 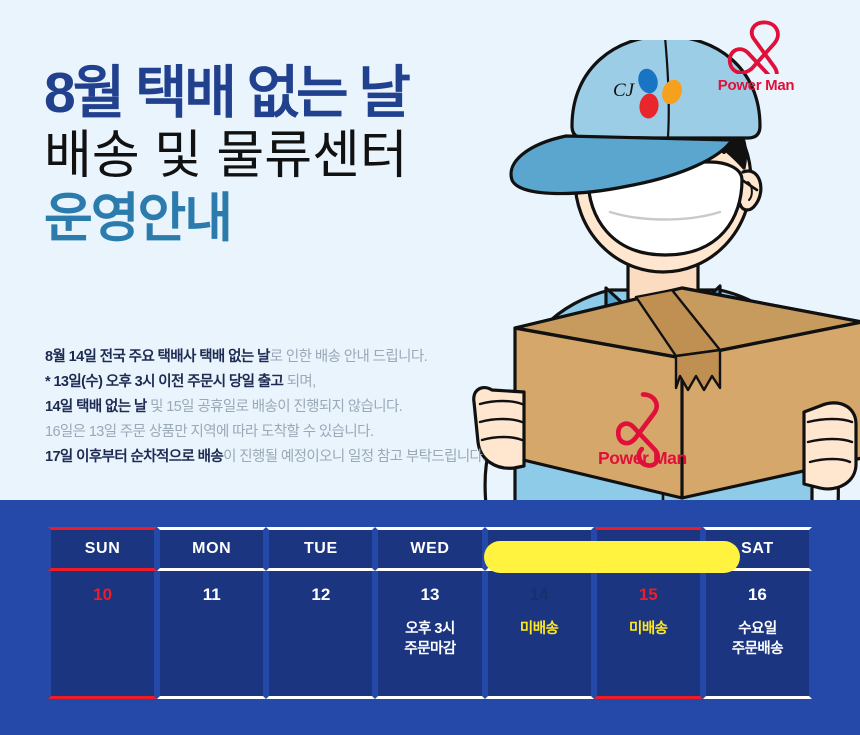 What do you see at coordinates (209, 432) in the screenshot?
I see `notice-line-4-rest: 16일은 13일 주문 상품만 지역에 따라 도착할 수 있습니다.` at bounding box center [209, 432].